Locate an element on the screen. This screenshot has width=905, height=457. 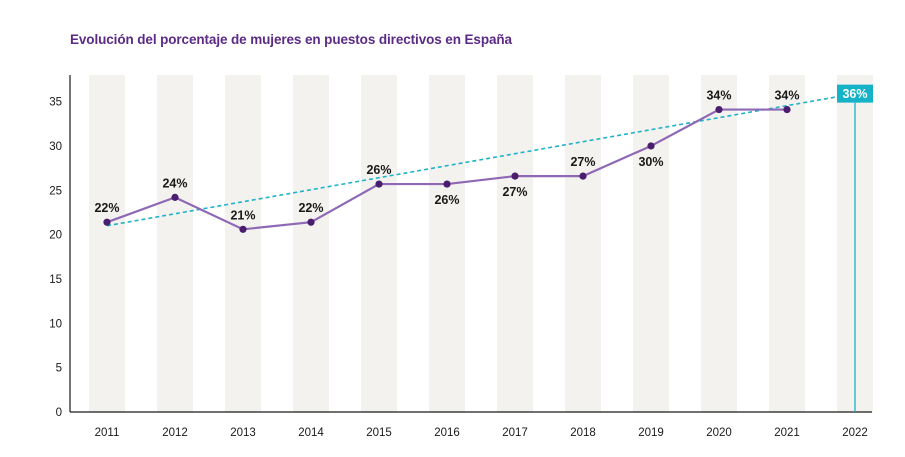
x-tick-label: 2016 is located at coordinates (447, 433).